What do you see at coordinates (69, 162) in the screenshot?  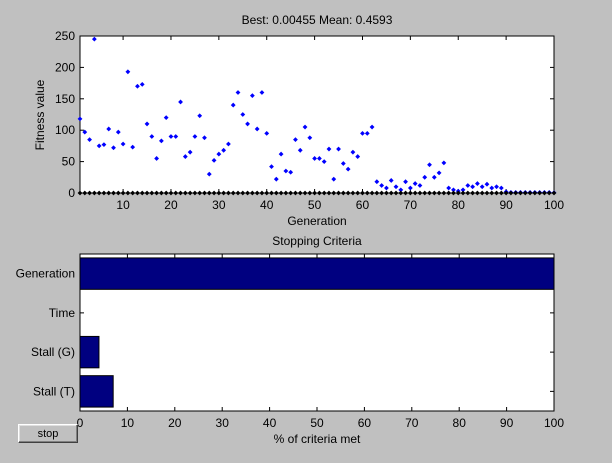 I see `fitness-y-tick-label: 50` at bounding box center [69, 162].